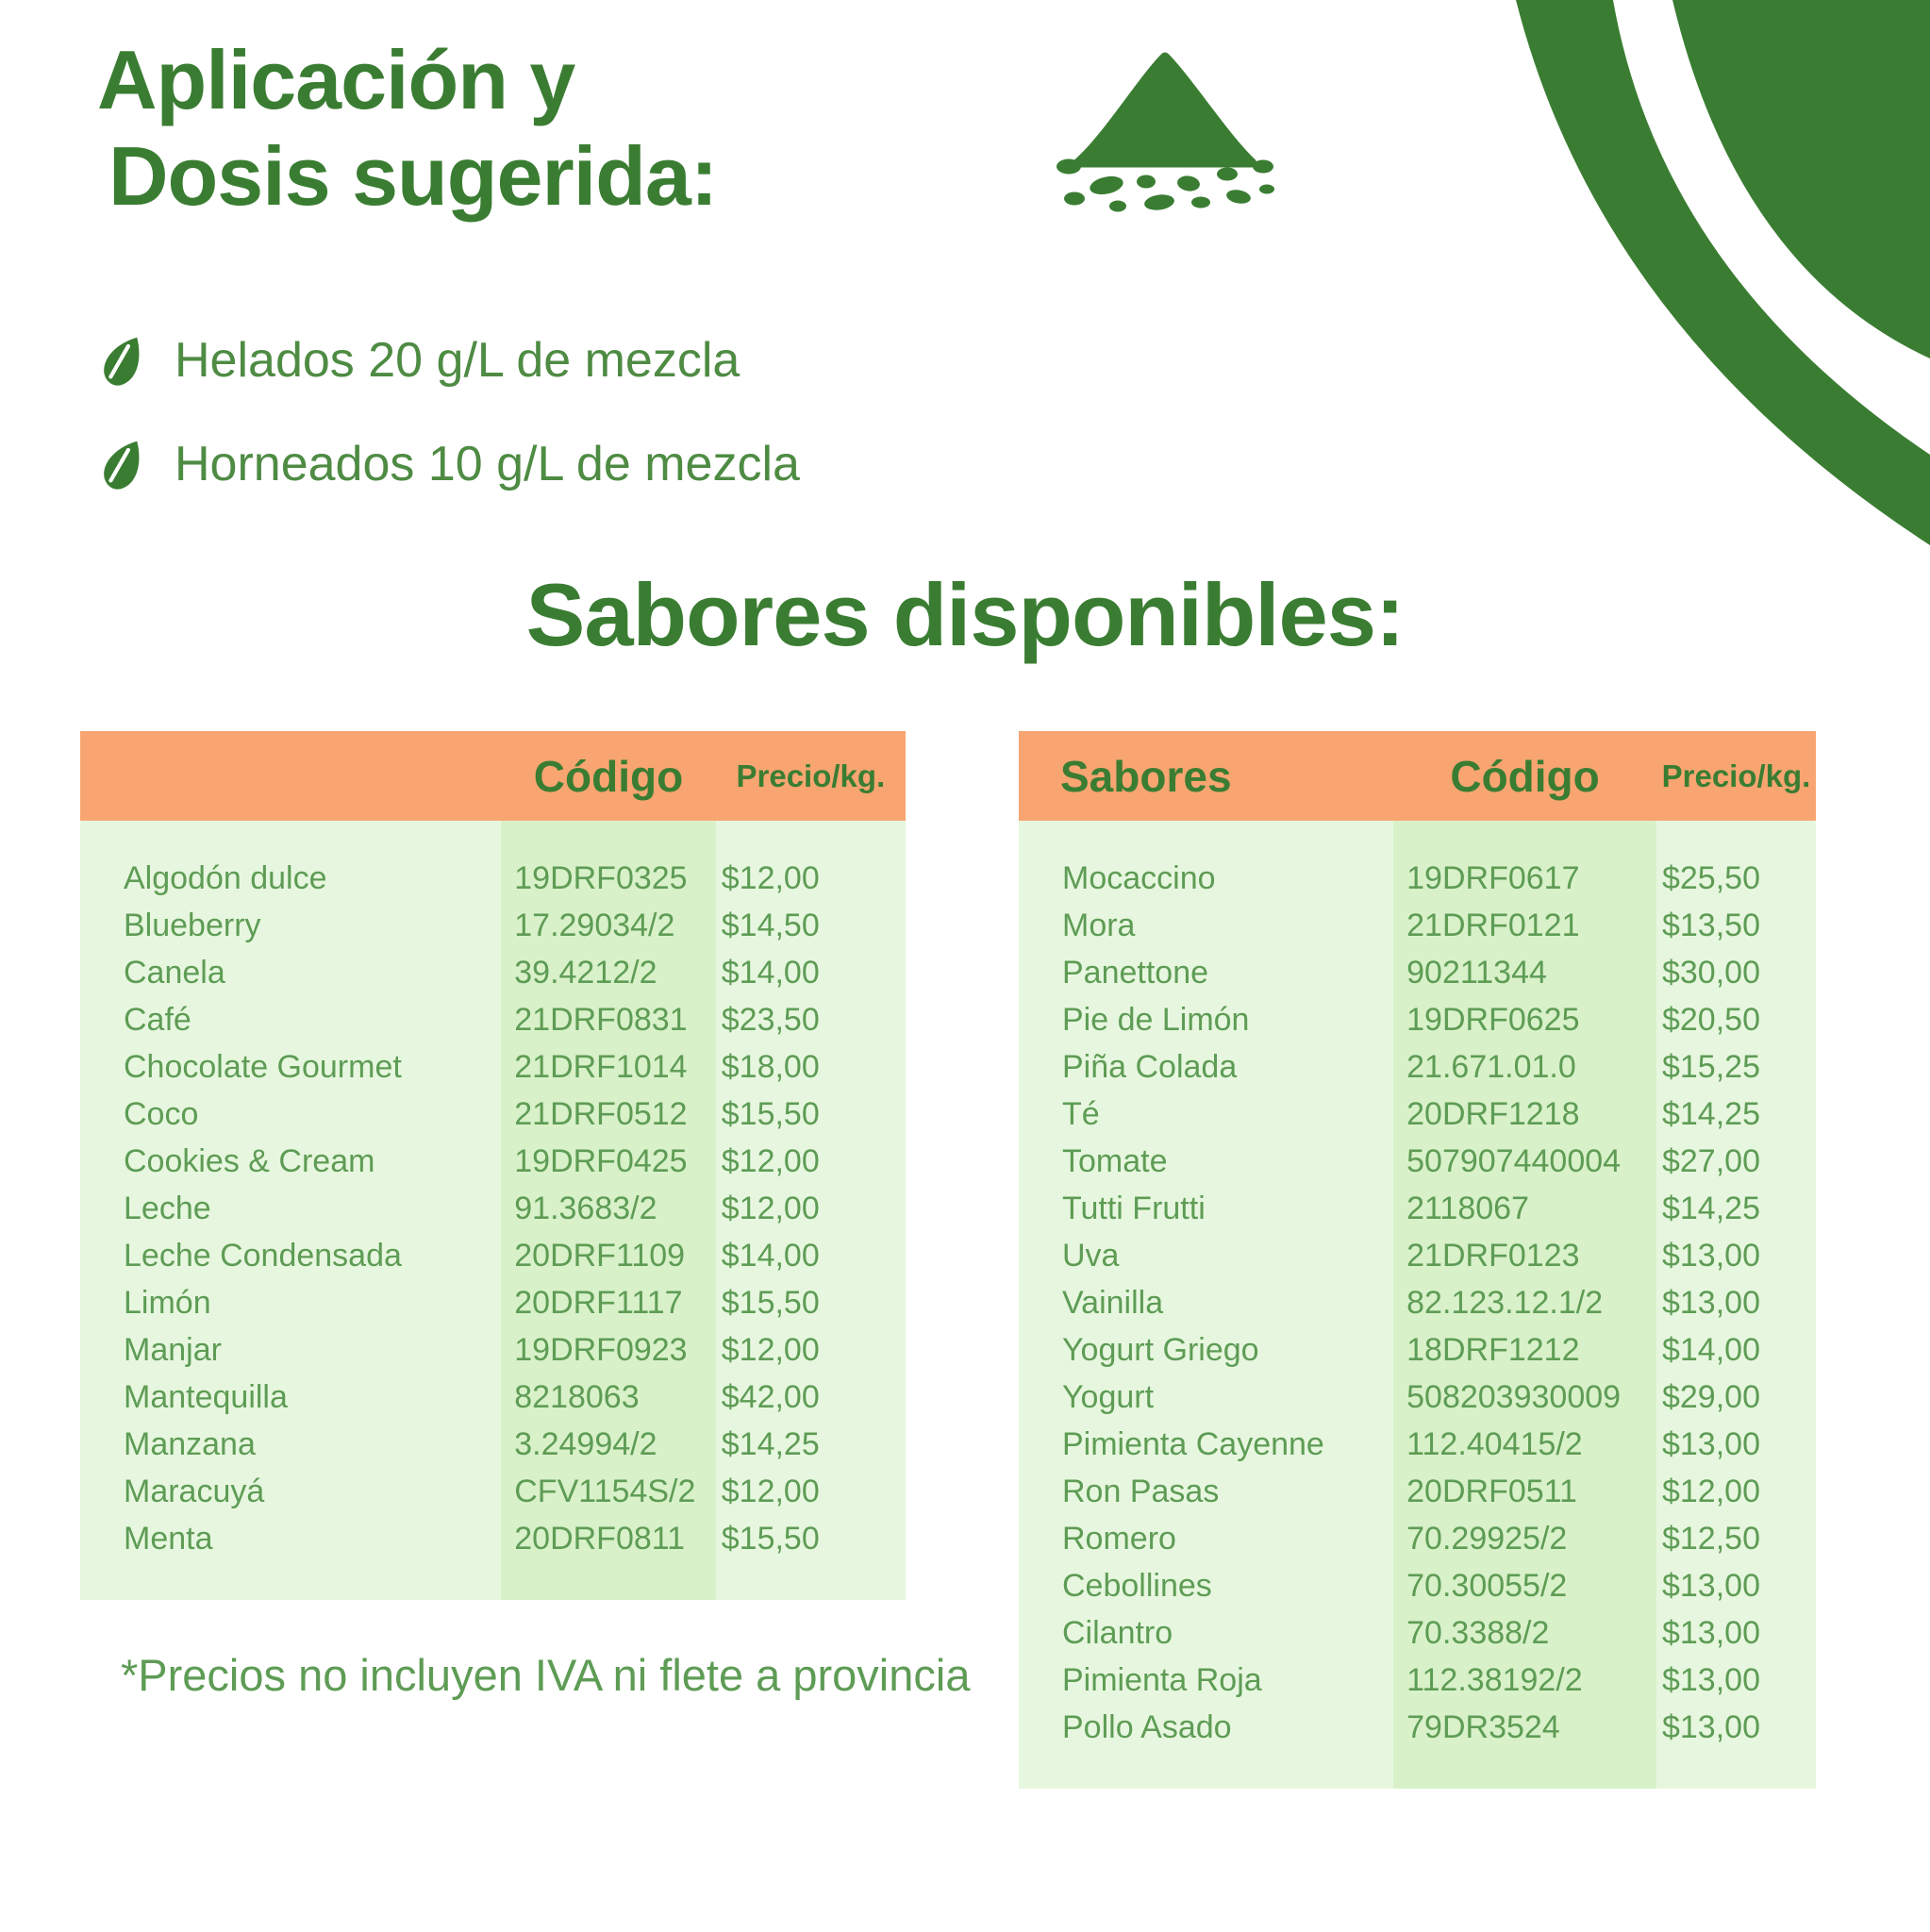 The height and width of the screenshot is (1932, 1930). Describe the element at coordinates (1417, 776) in the screenshot. I see `table-header-row: Sabores Código Precio/kg.` at that location.